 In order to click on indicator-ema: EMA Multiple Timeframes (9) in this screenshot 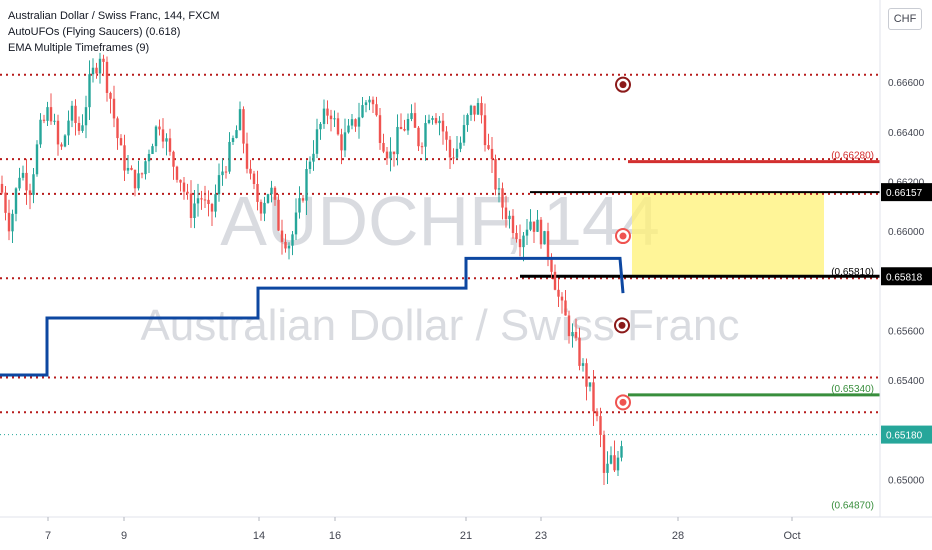, I will do `click(79, 48)`.